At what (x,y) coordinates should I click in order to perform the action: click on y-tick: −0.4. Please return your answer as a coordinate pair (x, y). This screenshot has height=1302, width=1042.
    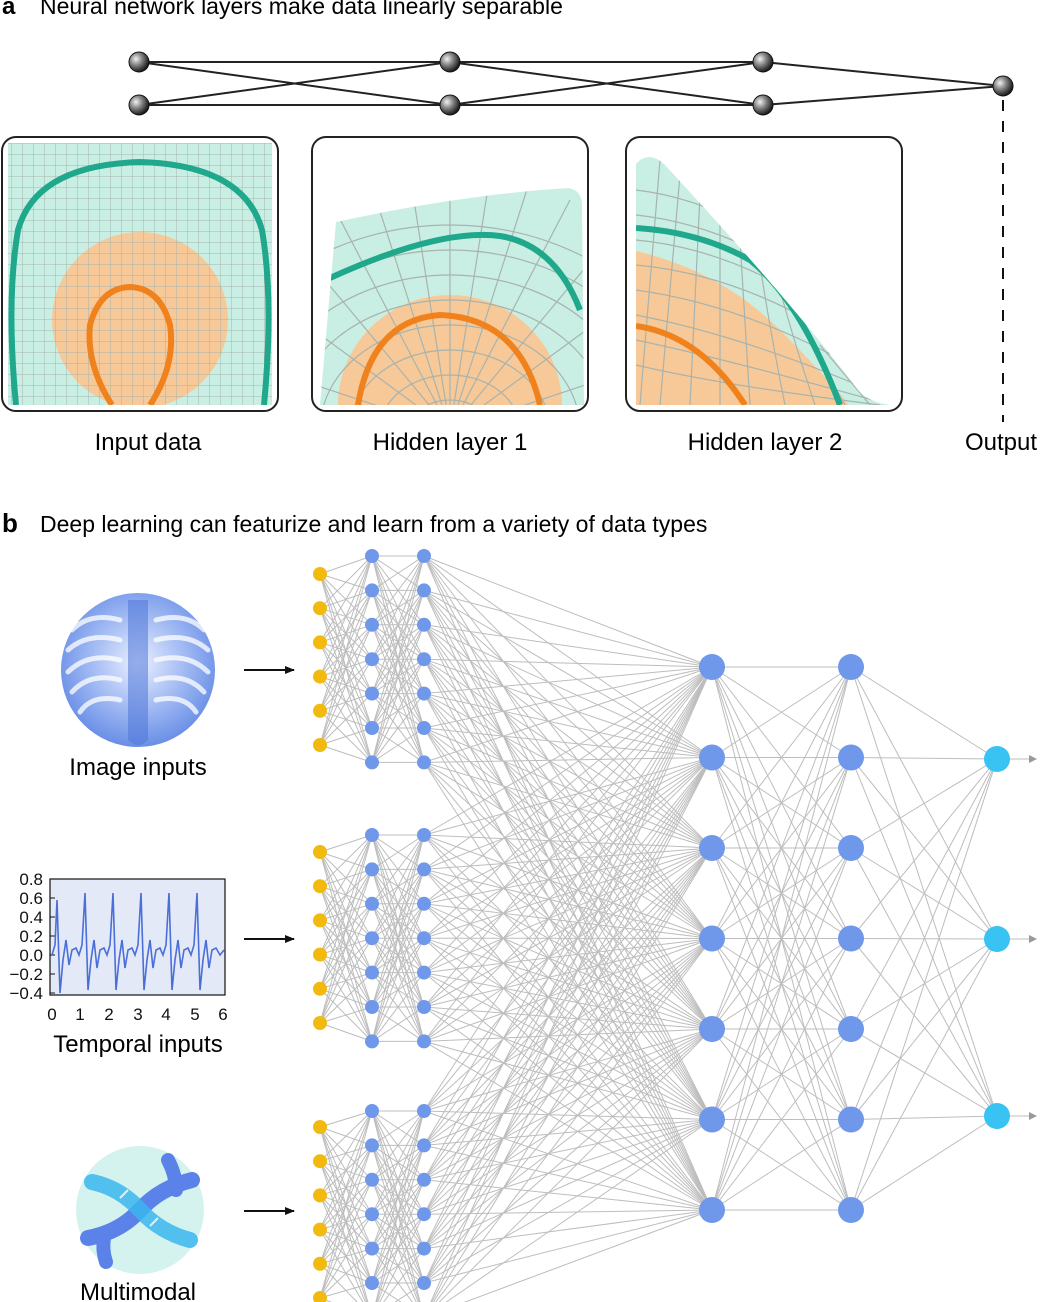
    Looking at the image, I should click on (26, 993).